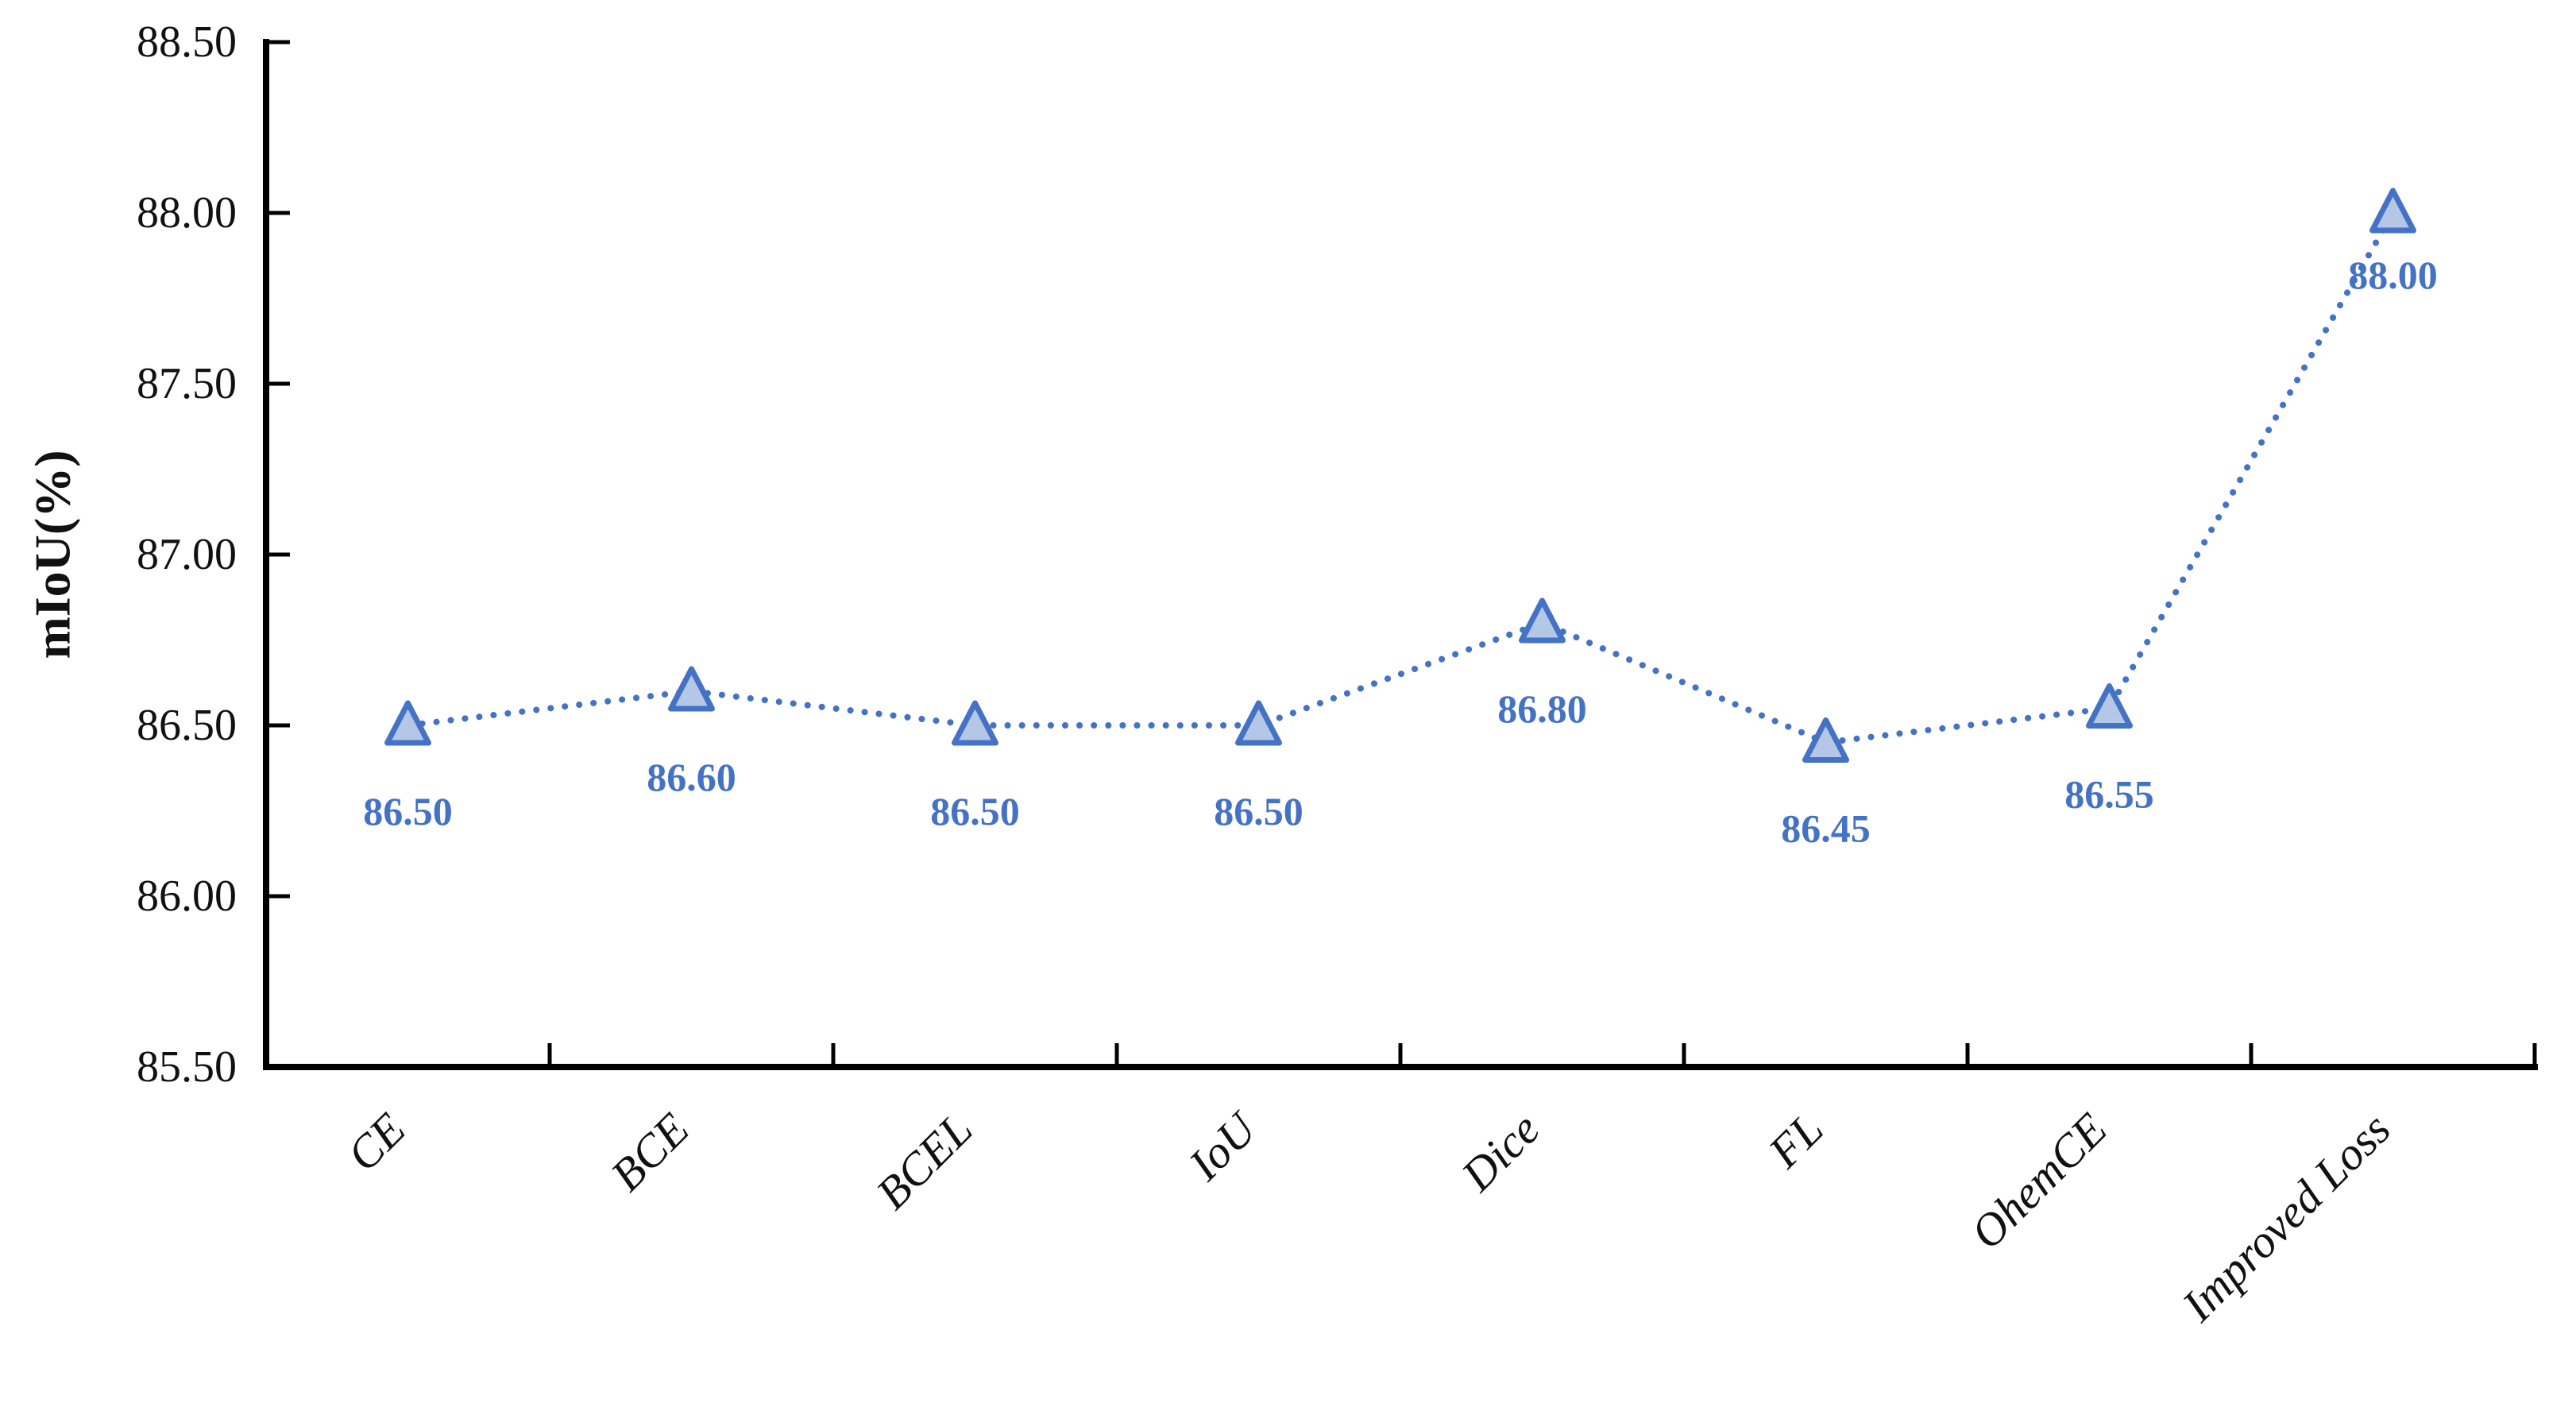  I want to click on y-tick-label: 86.50, so click(187, 725).